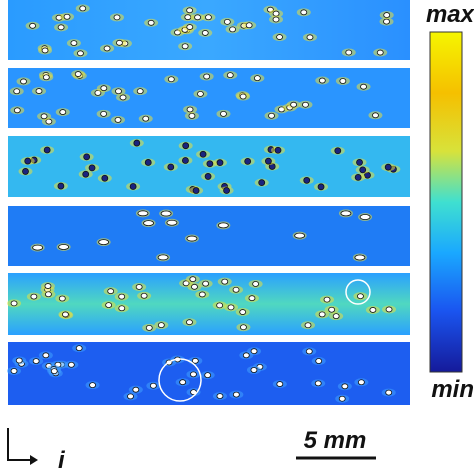 The height and width of the screenshot is (474, 474). What do you see at coordinates (62, 460) in the screenshot?
I see `axis-label: i` at bounding box center [62, 460].